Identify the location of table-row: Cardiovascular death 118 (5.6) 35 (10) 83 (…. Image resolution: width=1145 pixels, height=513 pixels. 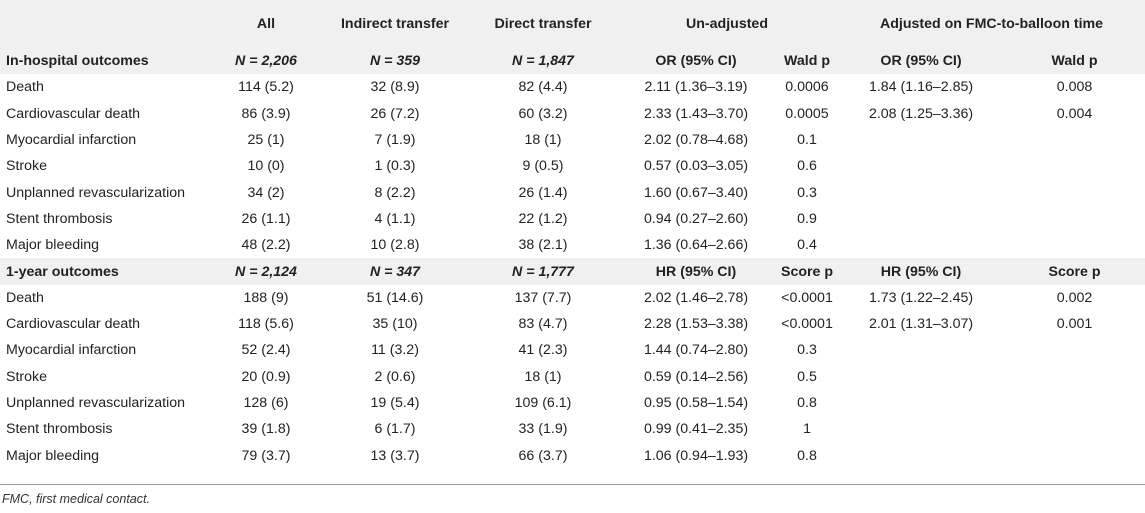
(572, 324).